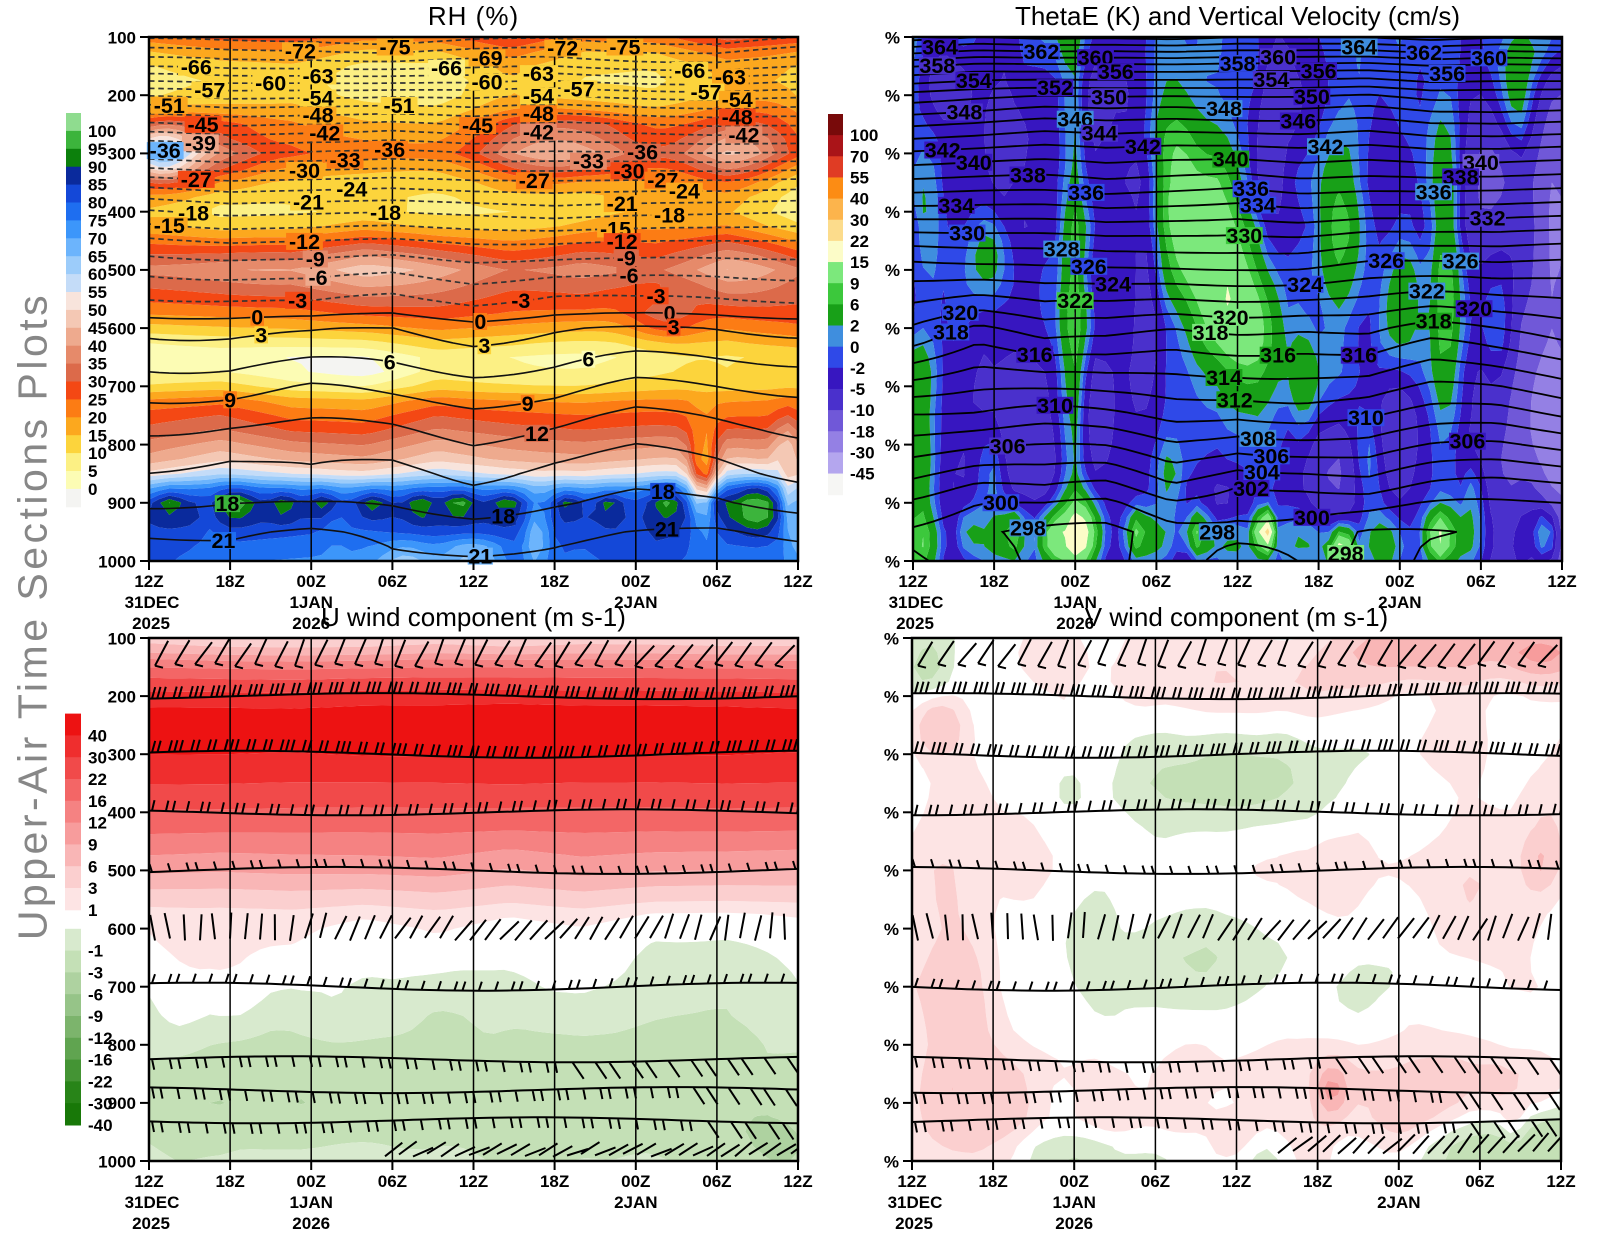 The width and height of the screenshot is (1600, 1241). Describe the element at coordinates (1237, 16) in the screenshot. I see `svg-text:ThetaE (K) and Vertical Veloci: ThetaE (K) and Vertical Velocity (cm/s)` at that location.